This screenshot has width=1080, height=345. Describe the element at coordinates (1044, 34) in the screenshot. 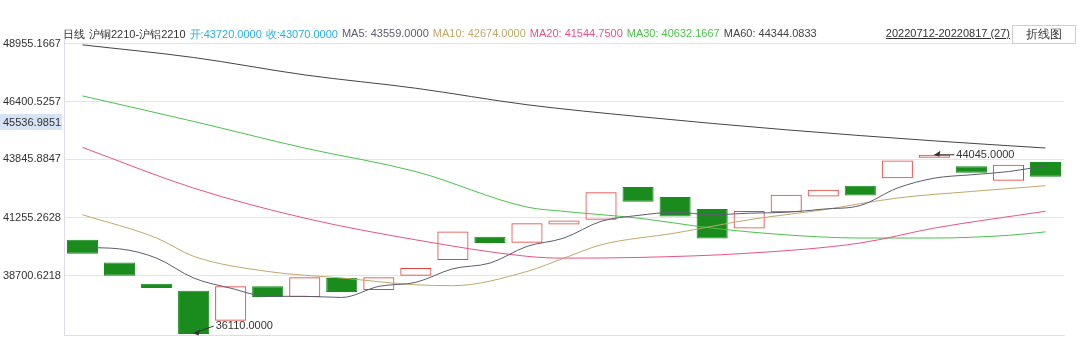

I see `chart-mode-button: 折线图` at that location.